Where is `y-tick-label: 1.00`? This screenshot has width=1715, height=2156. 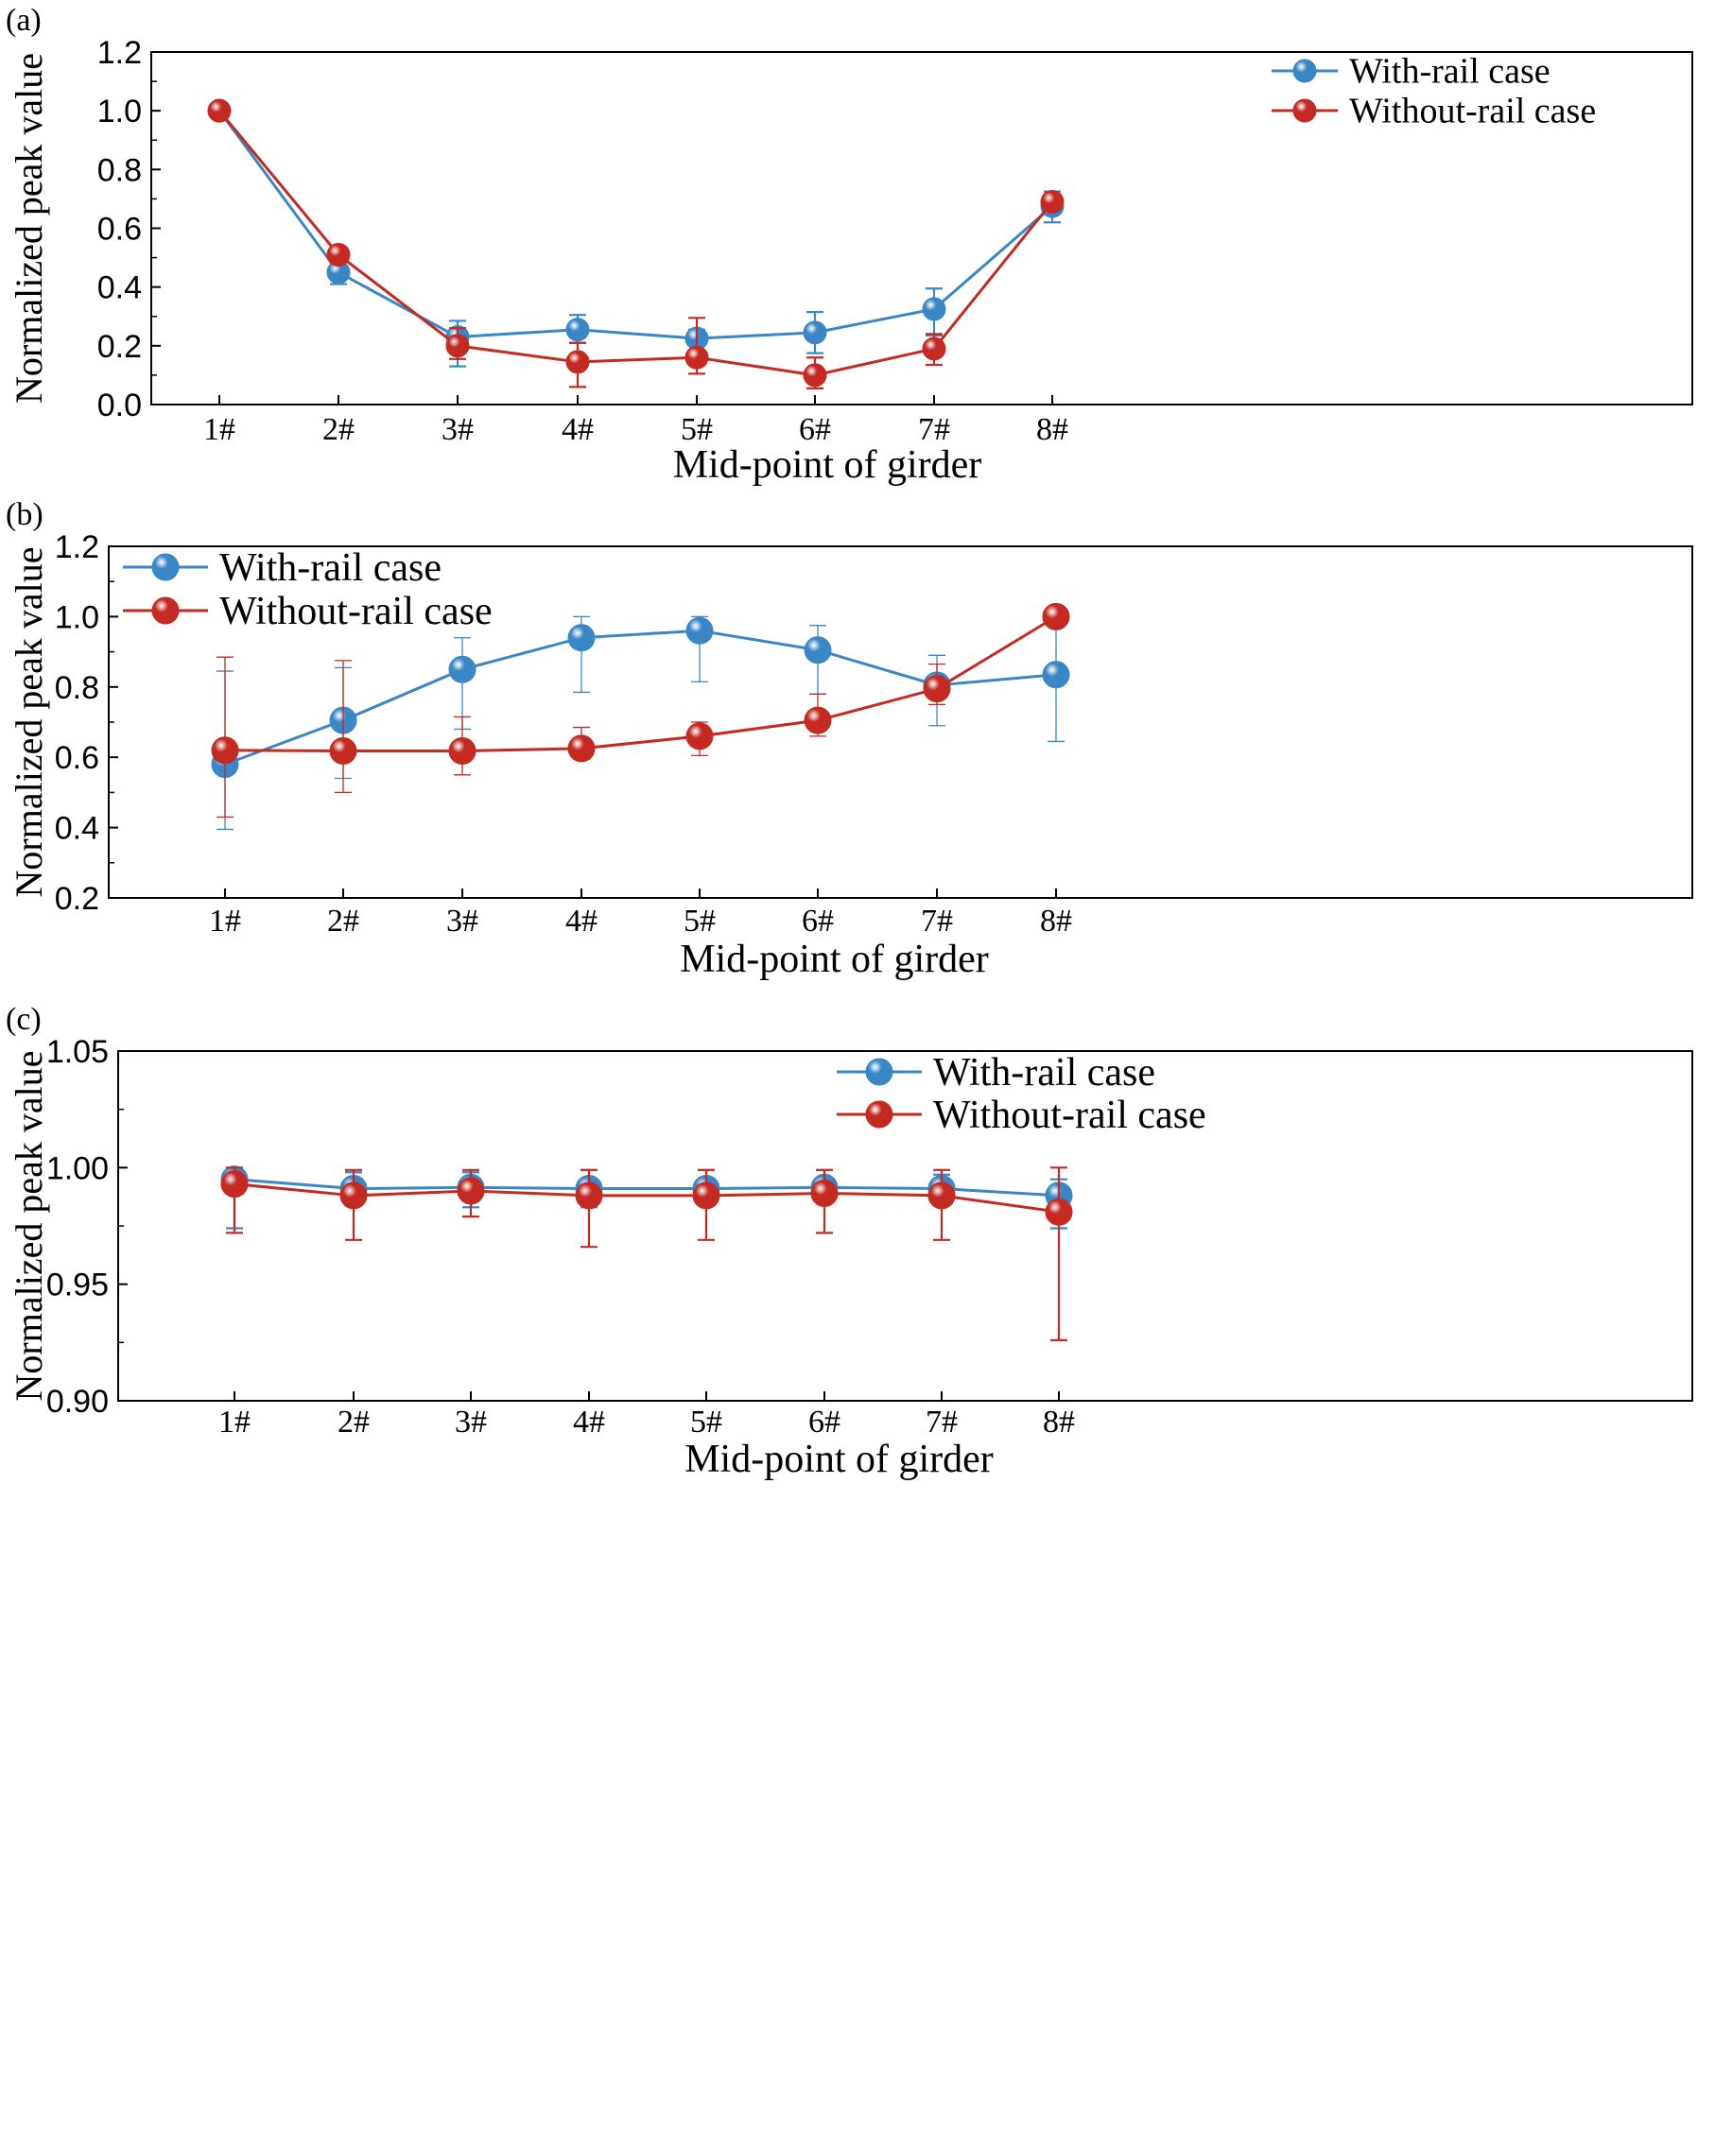
y-tick-label: 1.00 is located at coordinates (77, 1168).